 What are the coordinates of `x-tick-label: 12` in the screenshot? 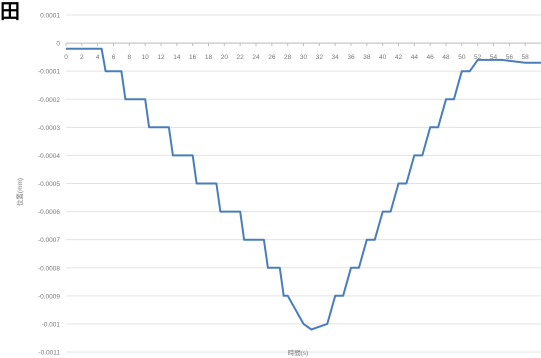 It's located at (161, 57).